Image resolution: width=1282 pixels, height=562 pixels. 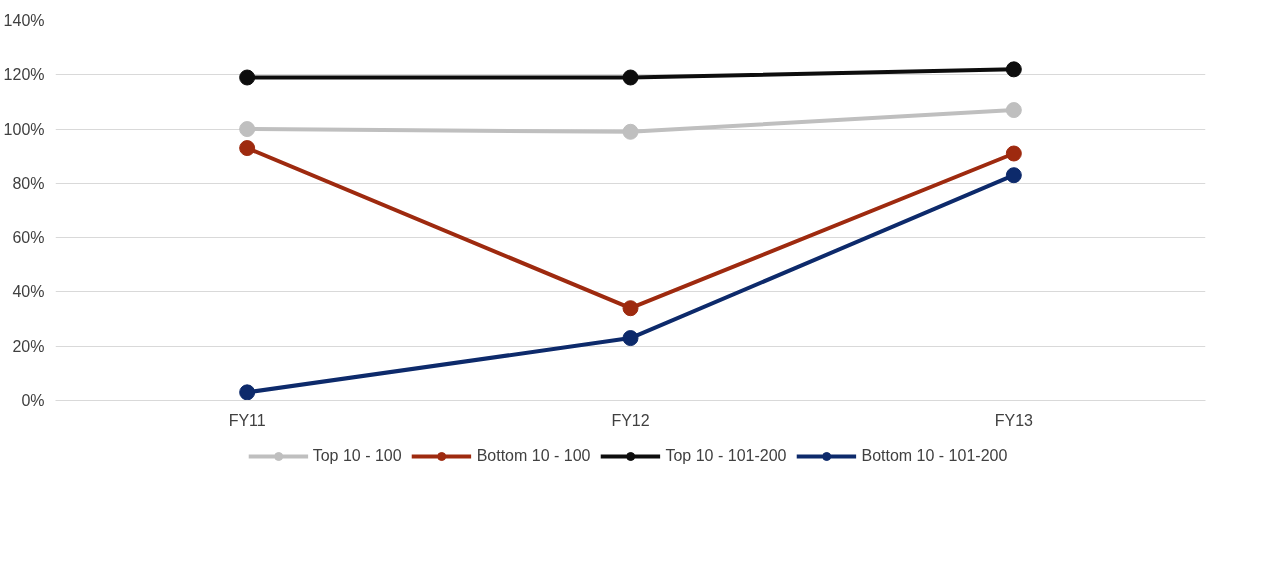 What do you see at coordinates (24, 75) in the screenshot?
I see `y-tick-label: 120%` at bounding box center [24, 75].